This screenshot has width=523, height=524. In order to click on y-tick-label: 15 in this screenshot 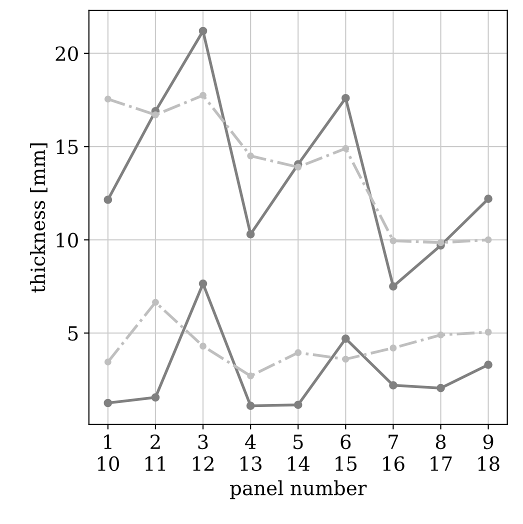, I will do `click(67, 147)`.